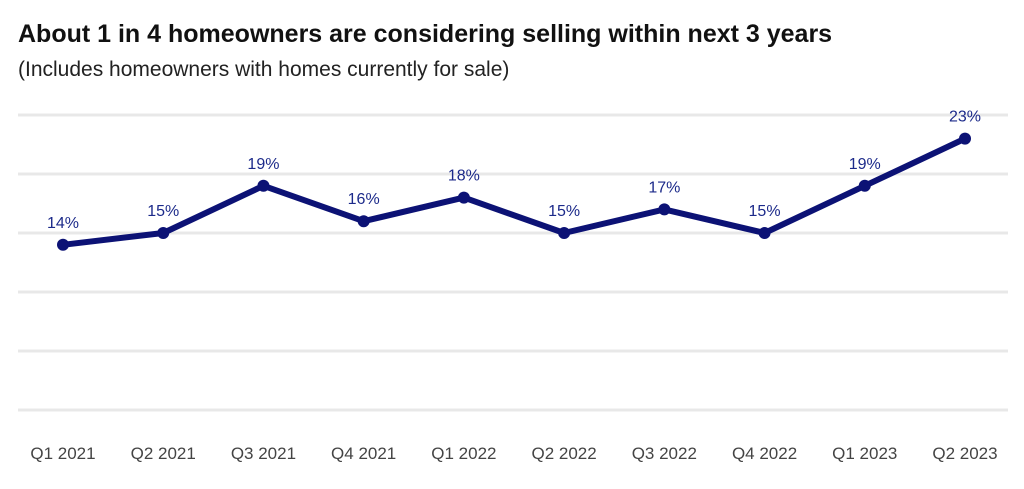 The image size is (1024, 489). I want to click on data-label: 18%, so click(464, 176).